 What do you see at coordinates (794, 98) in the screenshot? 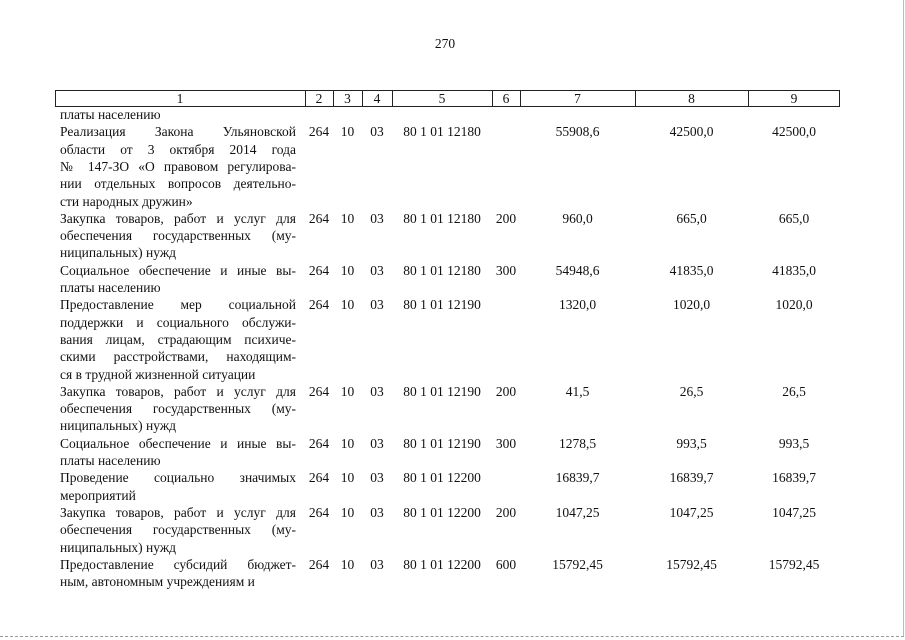
I see `header-cell: 9` at bounding box center [794, 98].